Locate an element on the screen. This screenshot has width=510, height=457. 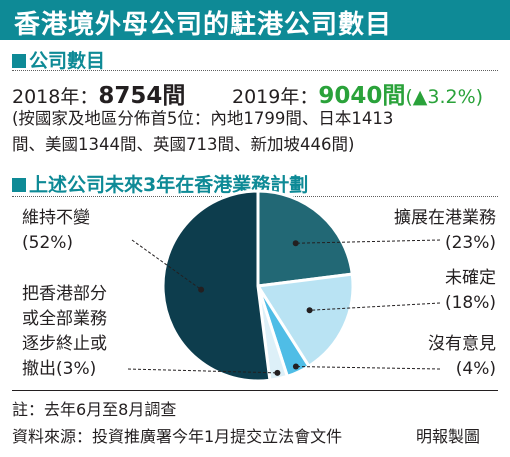
section-heading-plan: 上述公司未來3年在香港業務計劃 is located at coordinates (160, 183).